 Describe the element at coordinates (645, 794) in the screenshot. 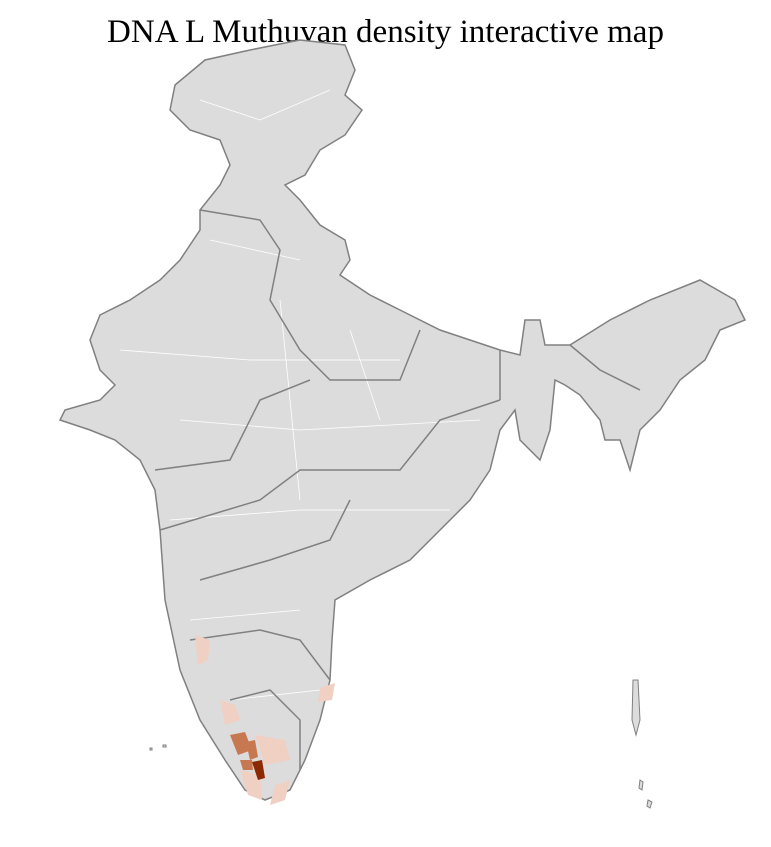

I see `nicobar-islands` at that location.